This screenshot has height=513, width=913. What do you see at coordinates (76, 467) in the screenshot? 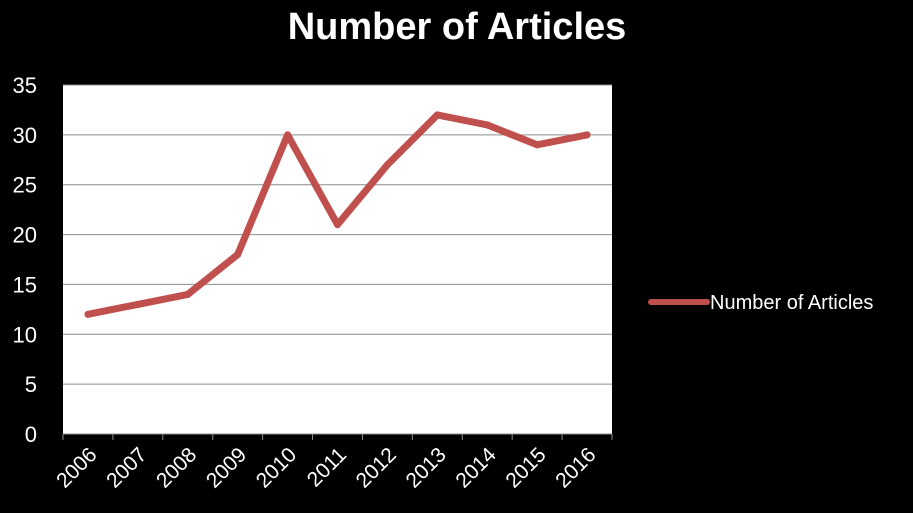
I see `x-tick-label: 2006` at bounding box center [76, 467].